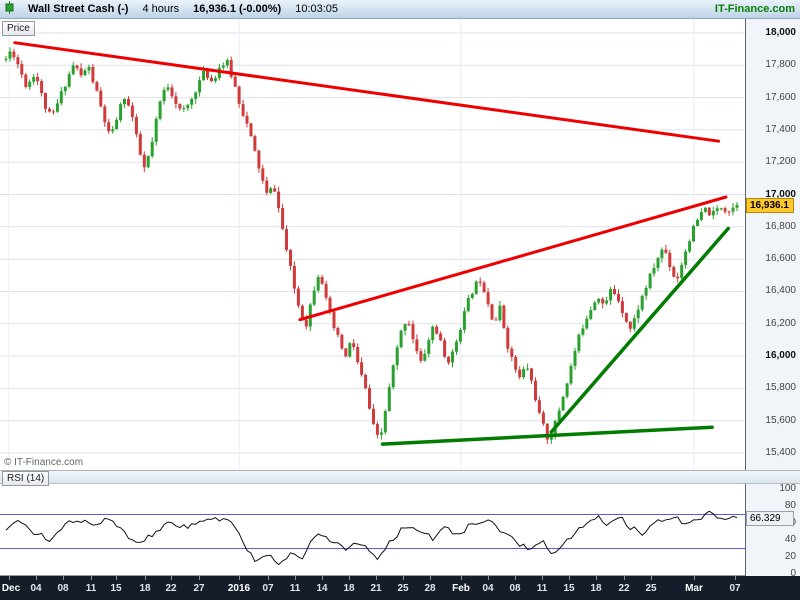 This screenshot has width=800, height=600. What do you see at coordinates (26, 478) in the screenshot?
I see `rsi-pane-label: RSI (14)` at bounding box center [26, 478].